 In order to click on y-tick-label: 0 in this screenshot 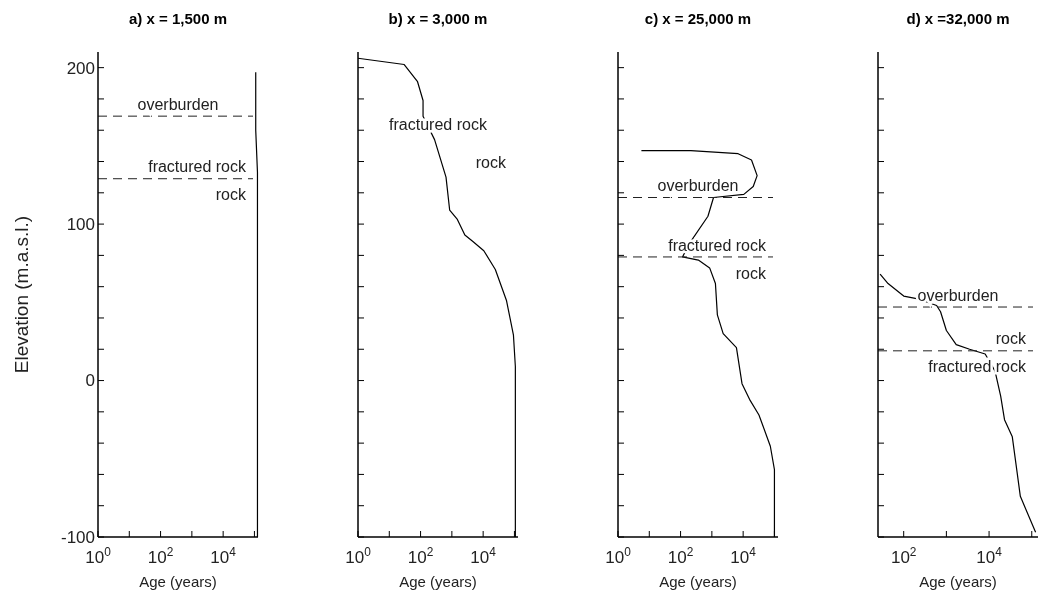, I will do `click(90, 381)`.